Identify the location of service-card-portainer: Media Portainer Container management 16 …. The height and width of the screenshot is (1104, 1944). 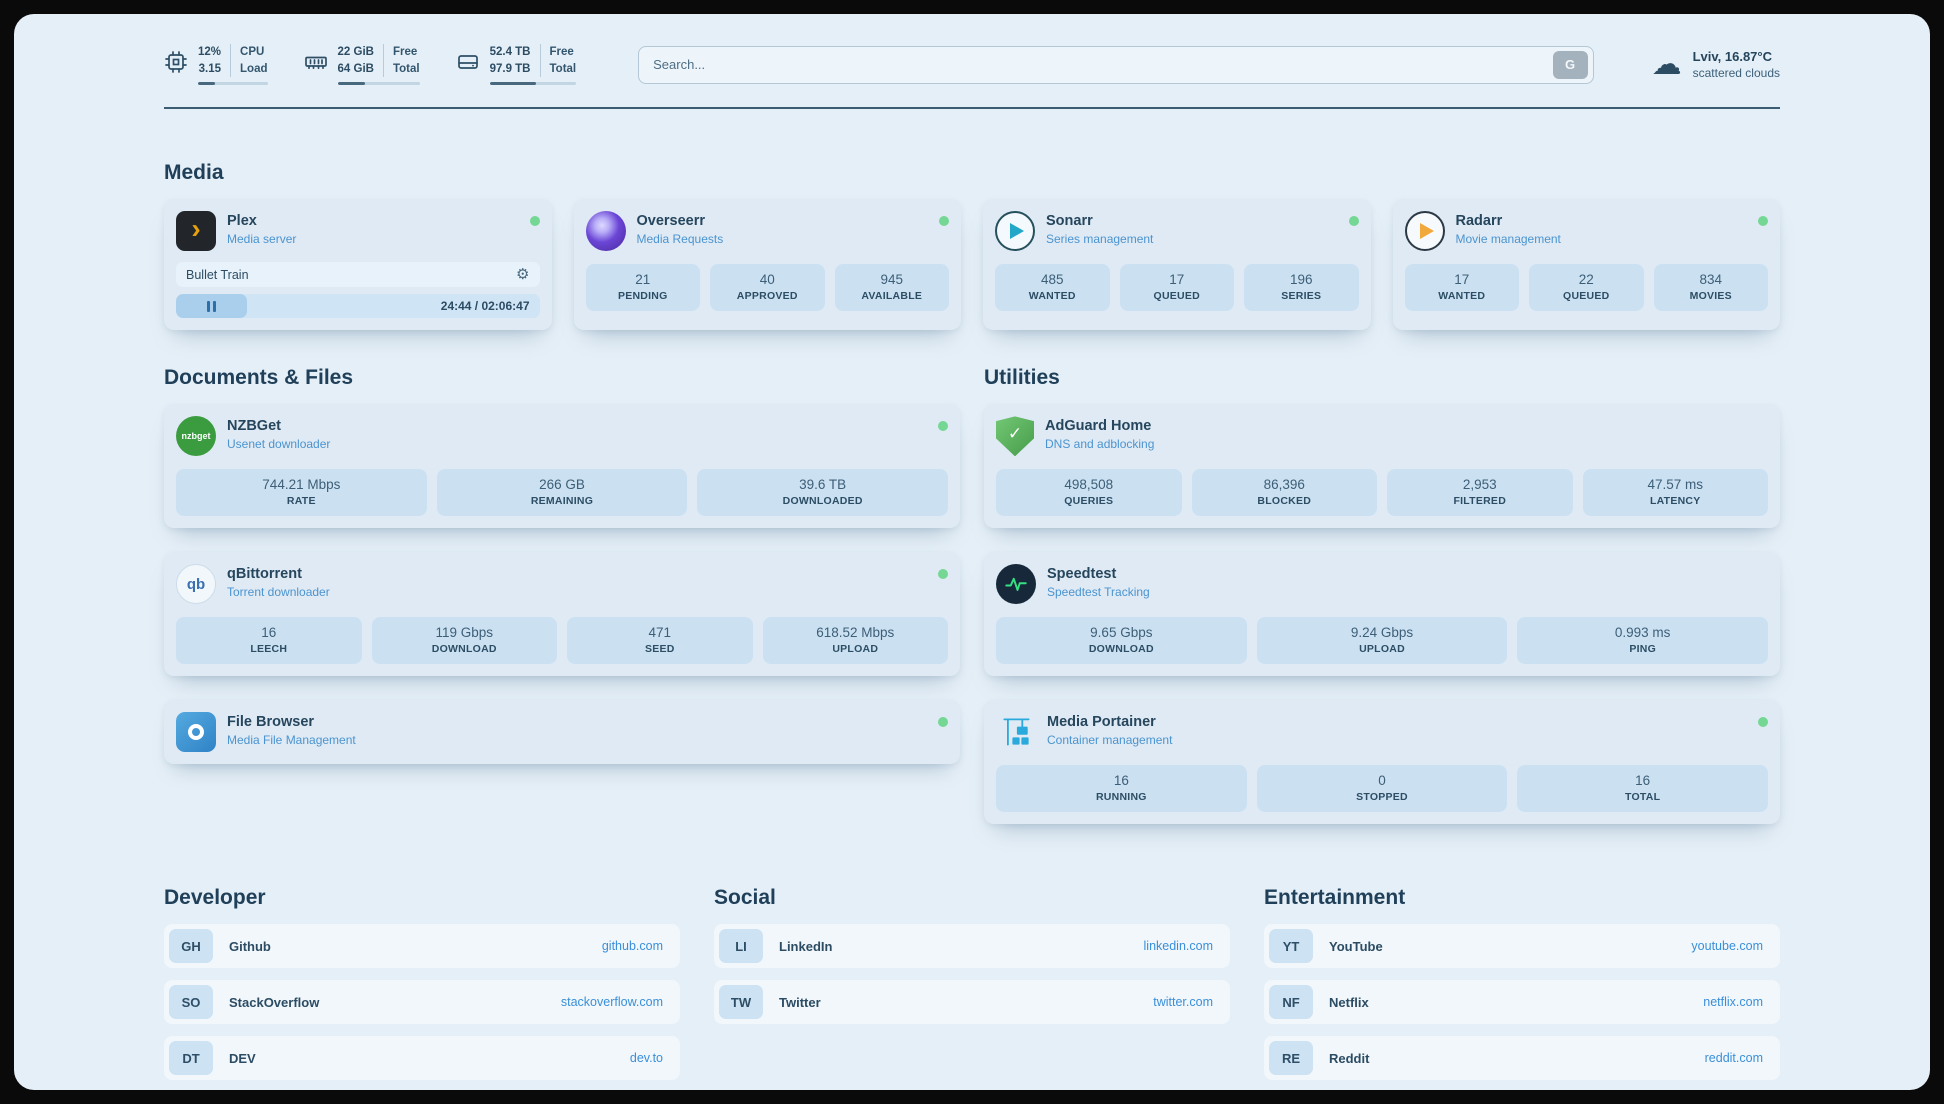
(1382, 762).